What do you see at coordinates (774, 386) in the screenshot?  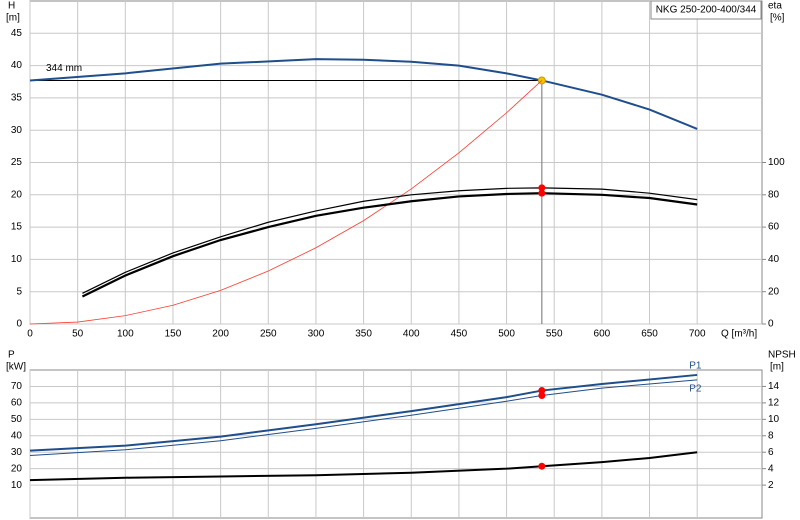 I see `y2-tick-label: 14` at bounding box center [774, 386].